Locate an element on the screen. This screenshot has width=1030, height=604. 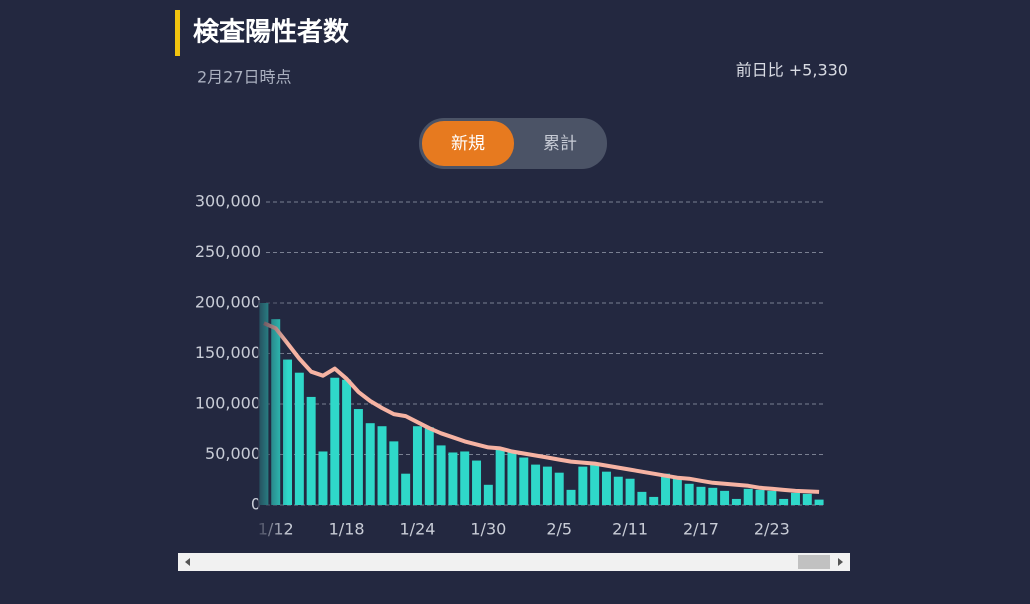
scrollbar is located at coordinates (514, 562).